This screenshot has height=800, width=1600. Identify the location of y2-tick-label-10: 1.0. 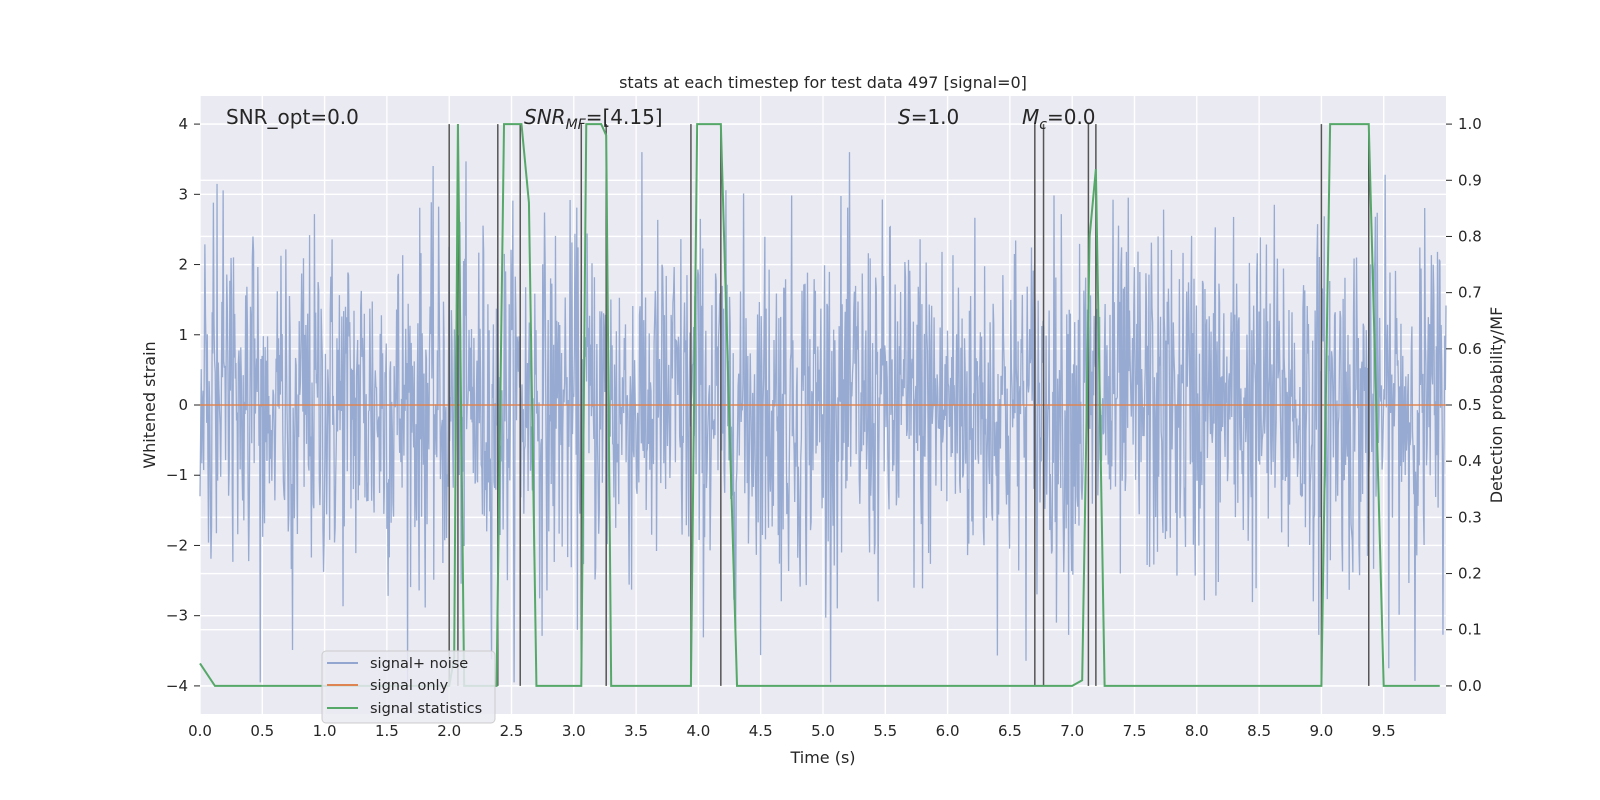
(1470, 124).